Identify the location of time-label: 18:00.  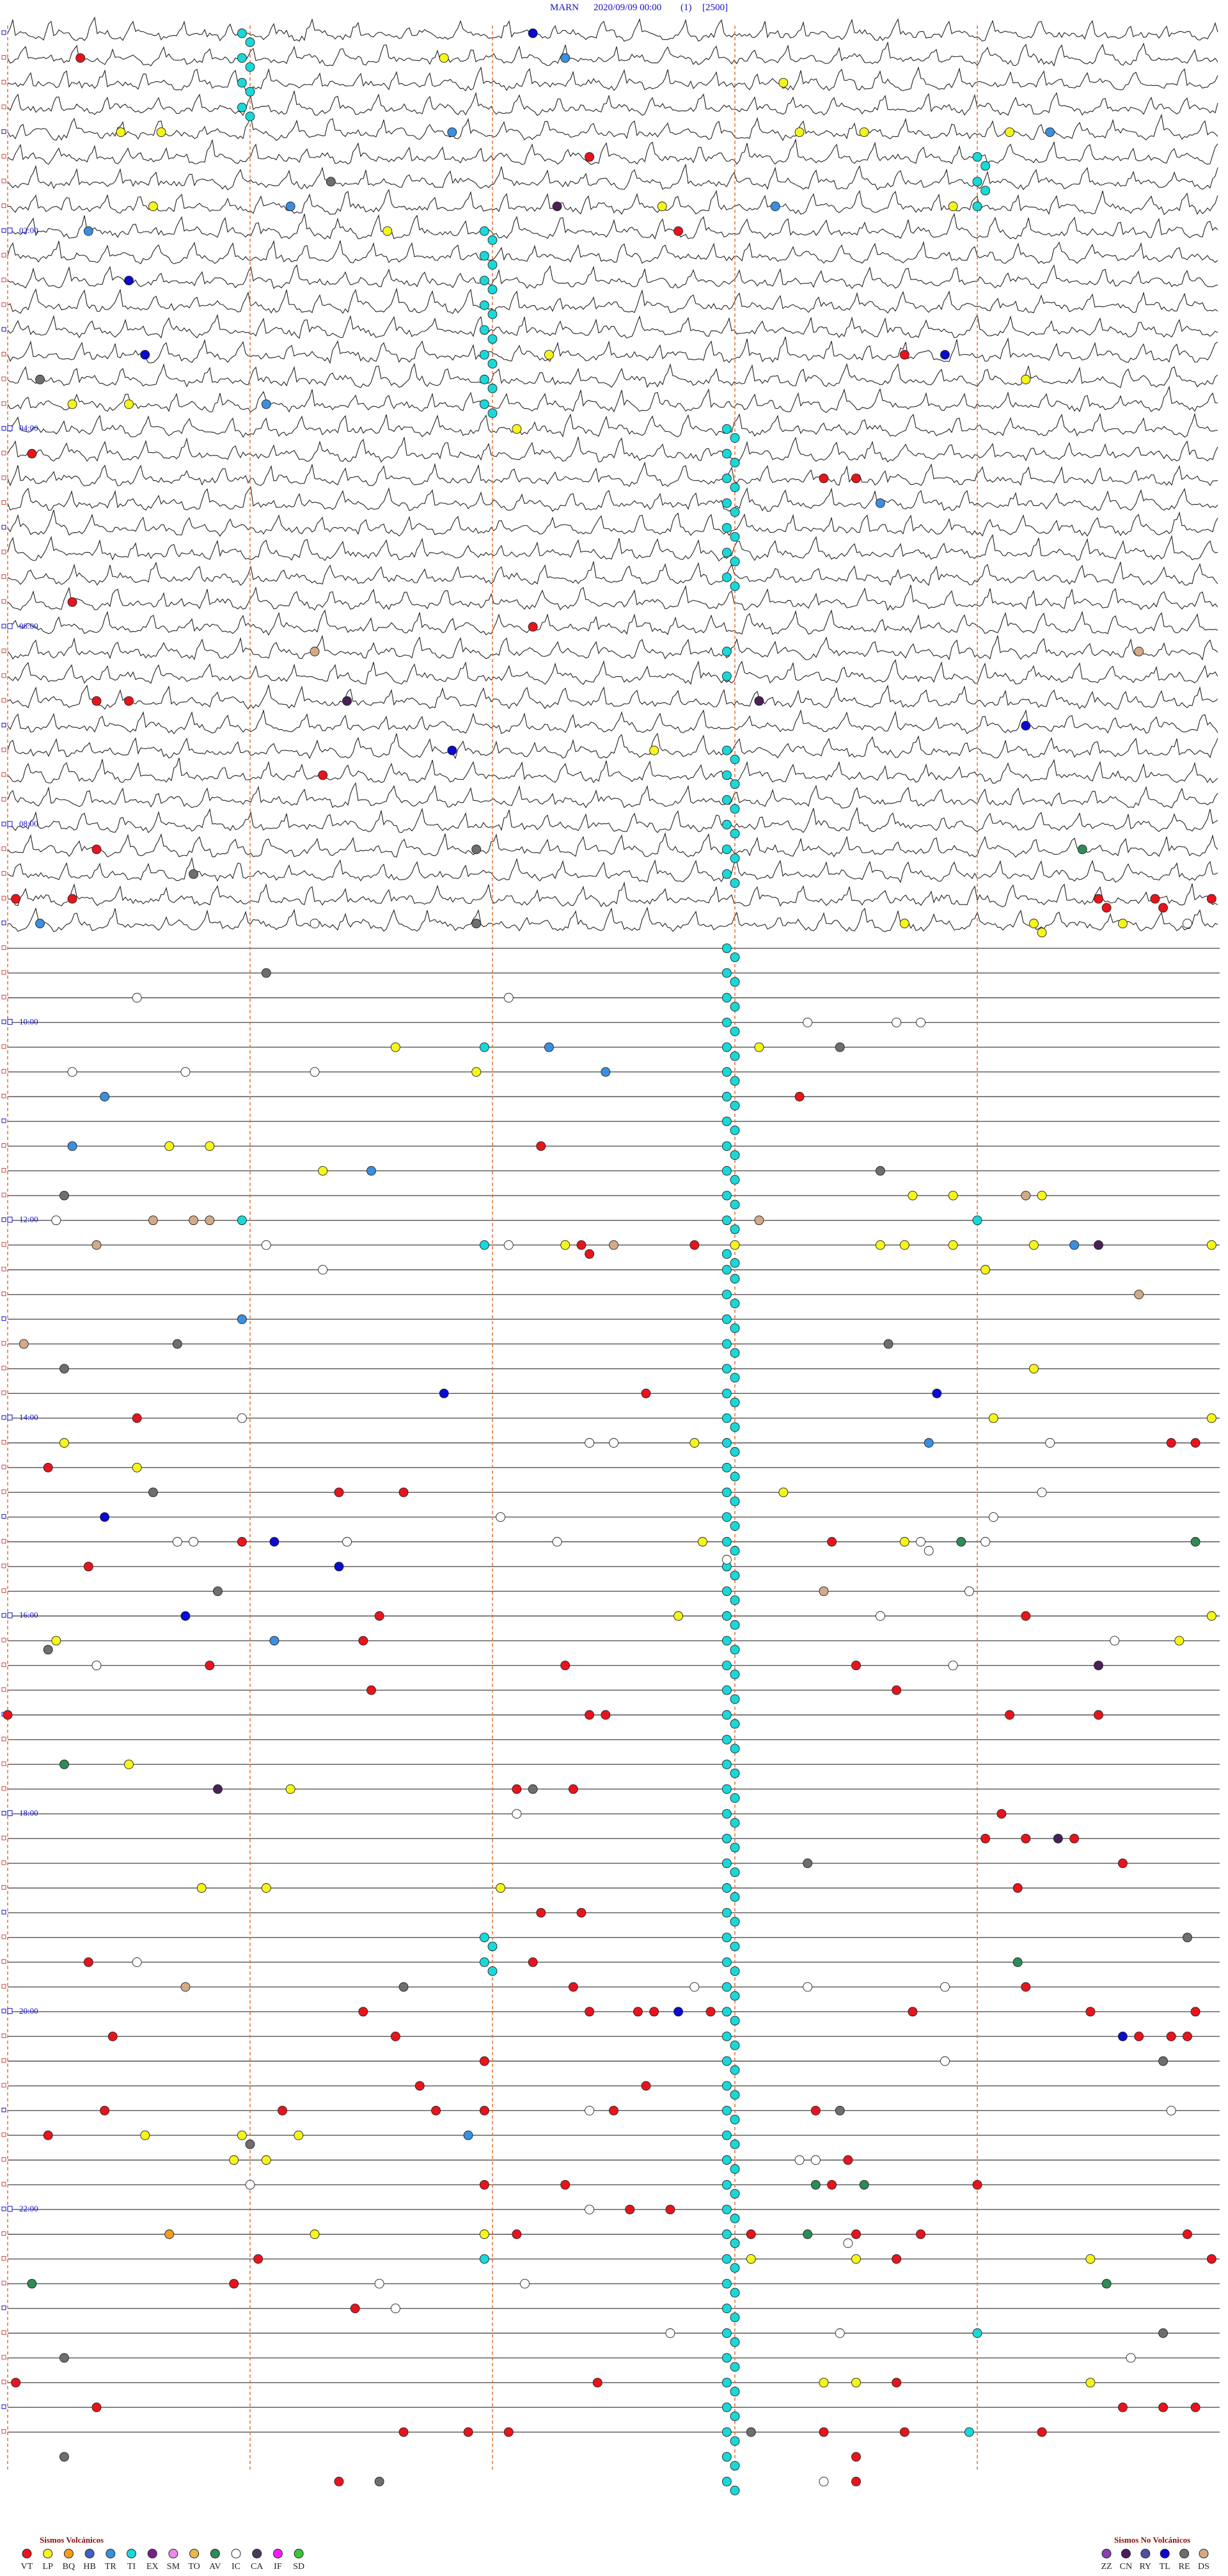
(28, 1813).